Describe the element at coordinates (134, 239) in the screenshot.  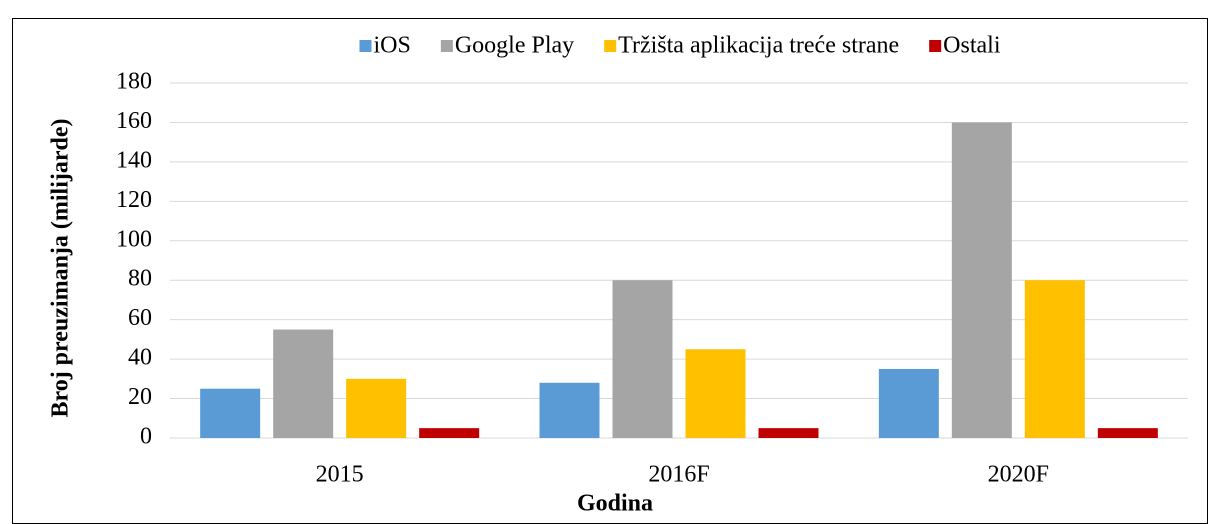
I see `y-tick-label: 100` at that location.